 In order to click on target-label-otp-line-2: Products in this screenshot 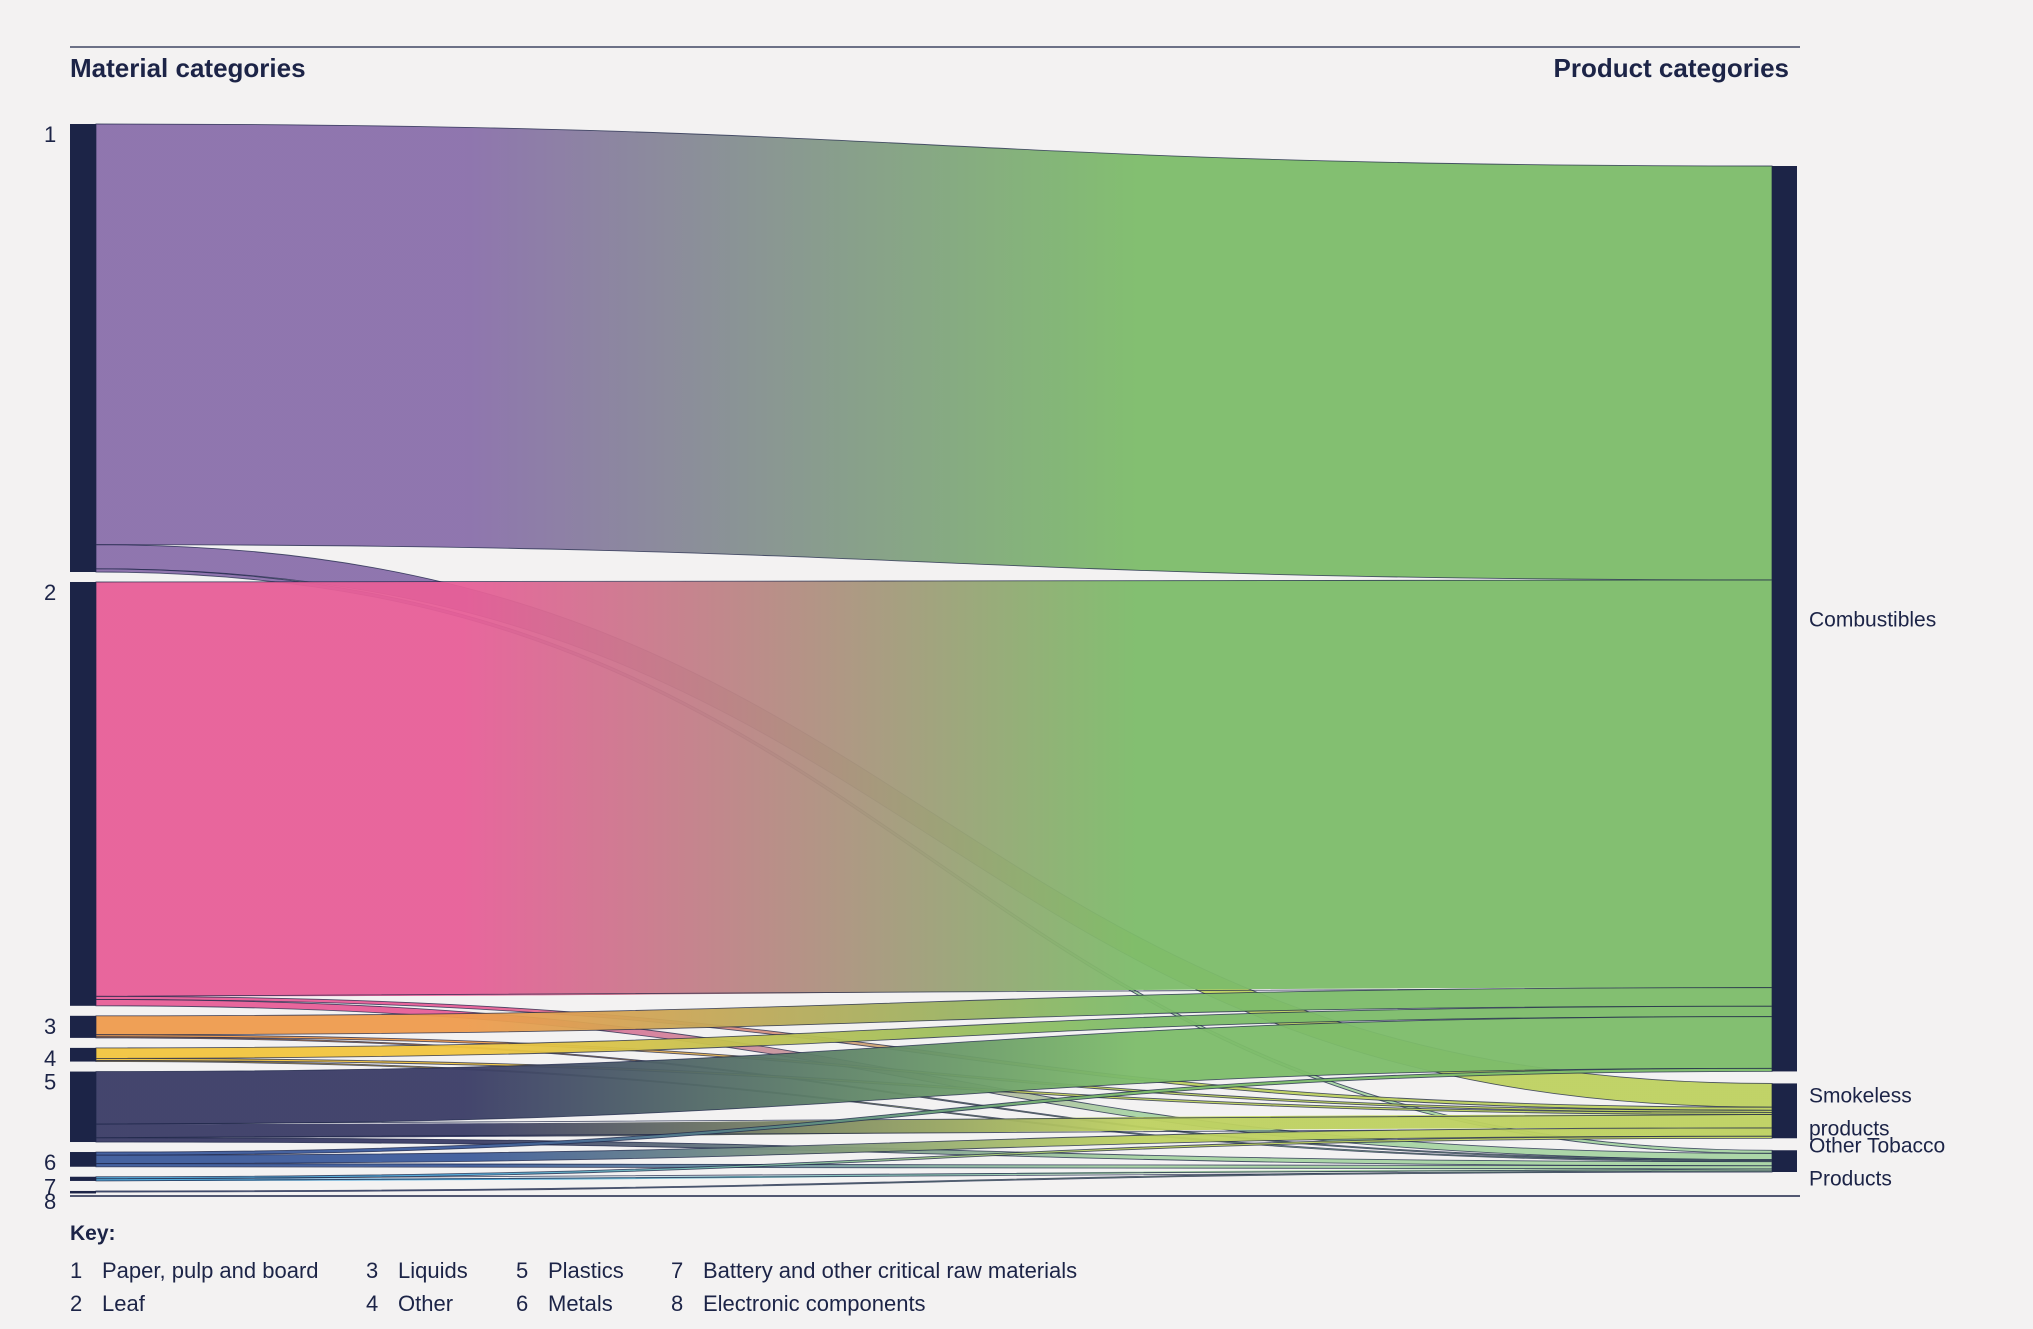, I will do `click(1850, 1179)`.